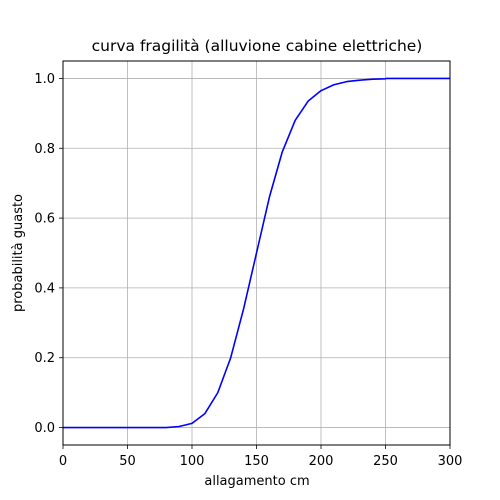 The width and height of the screenshot is (500, 500). I want to click on y-tick-label: 1.0, so click(44, 79).